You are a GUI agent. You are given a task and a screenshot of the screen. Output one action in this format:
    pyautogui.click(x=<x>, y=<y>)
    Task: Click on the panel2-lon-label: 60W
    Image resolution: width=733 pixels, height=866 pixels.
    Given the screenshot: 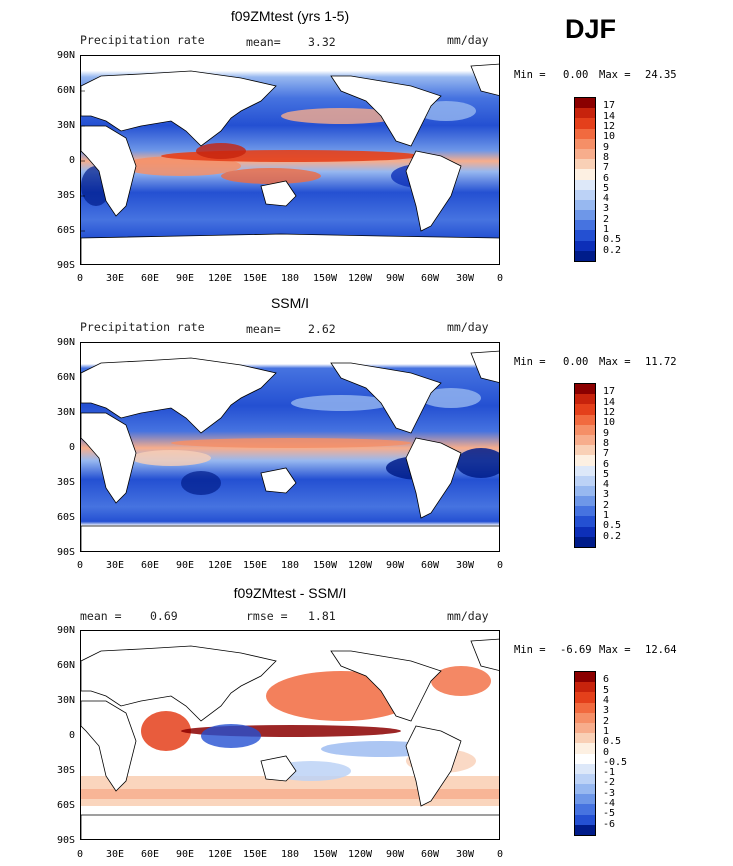 What is the action you would take?
    pyautogui.click(x=430, y=565)
    